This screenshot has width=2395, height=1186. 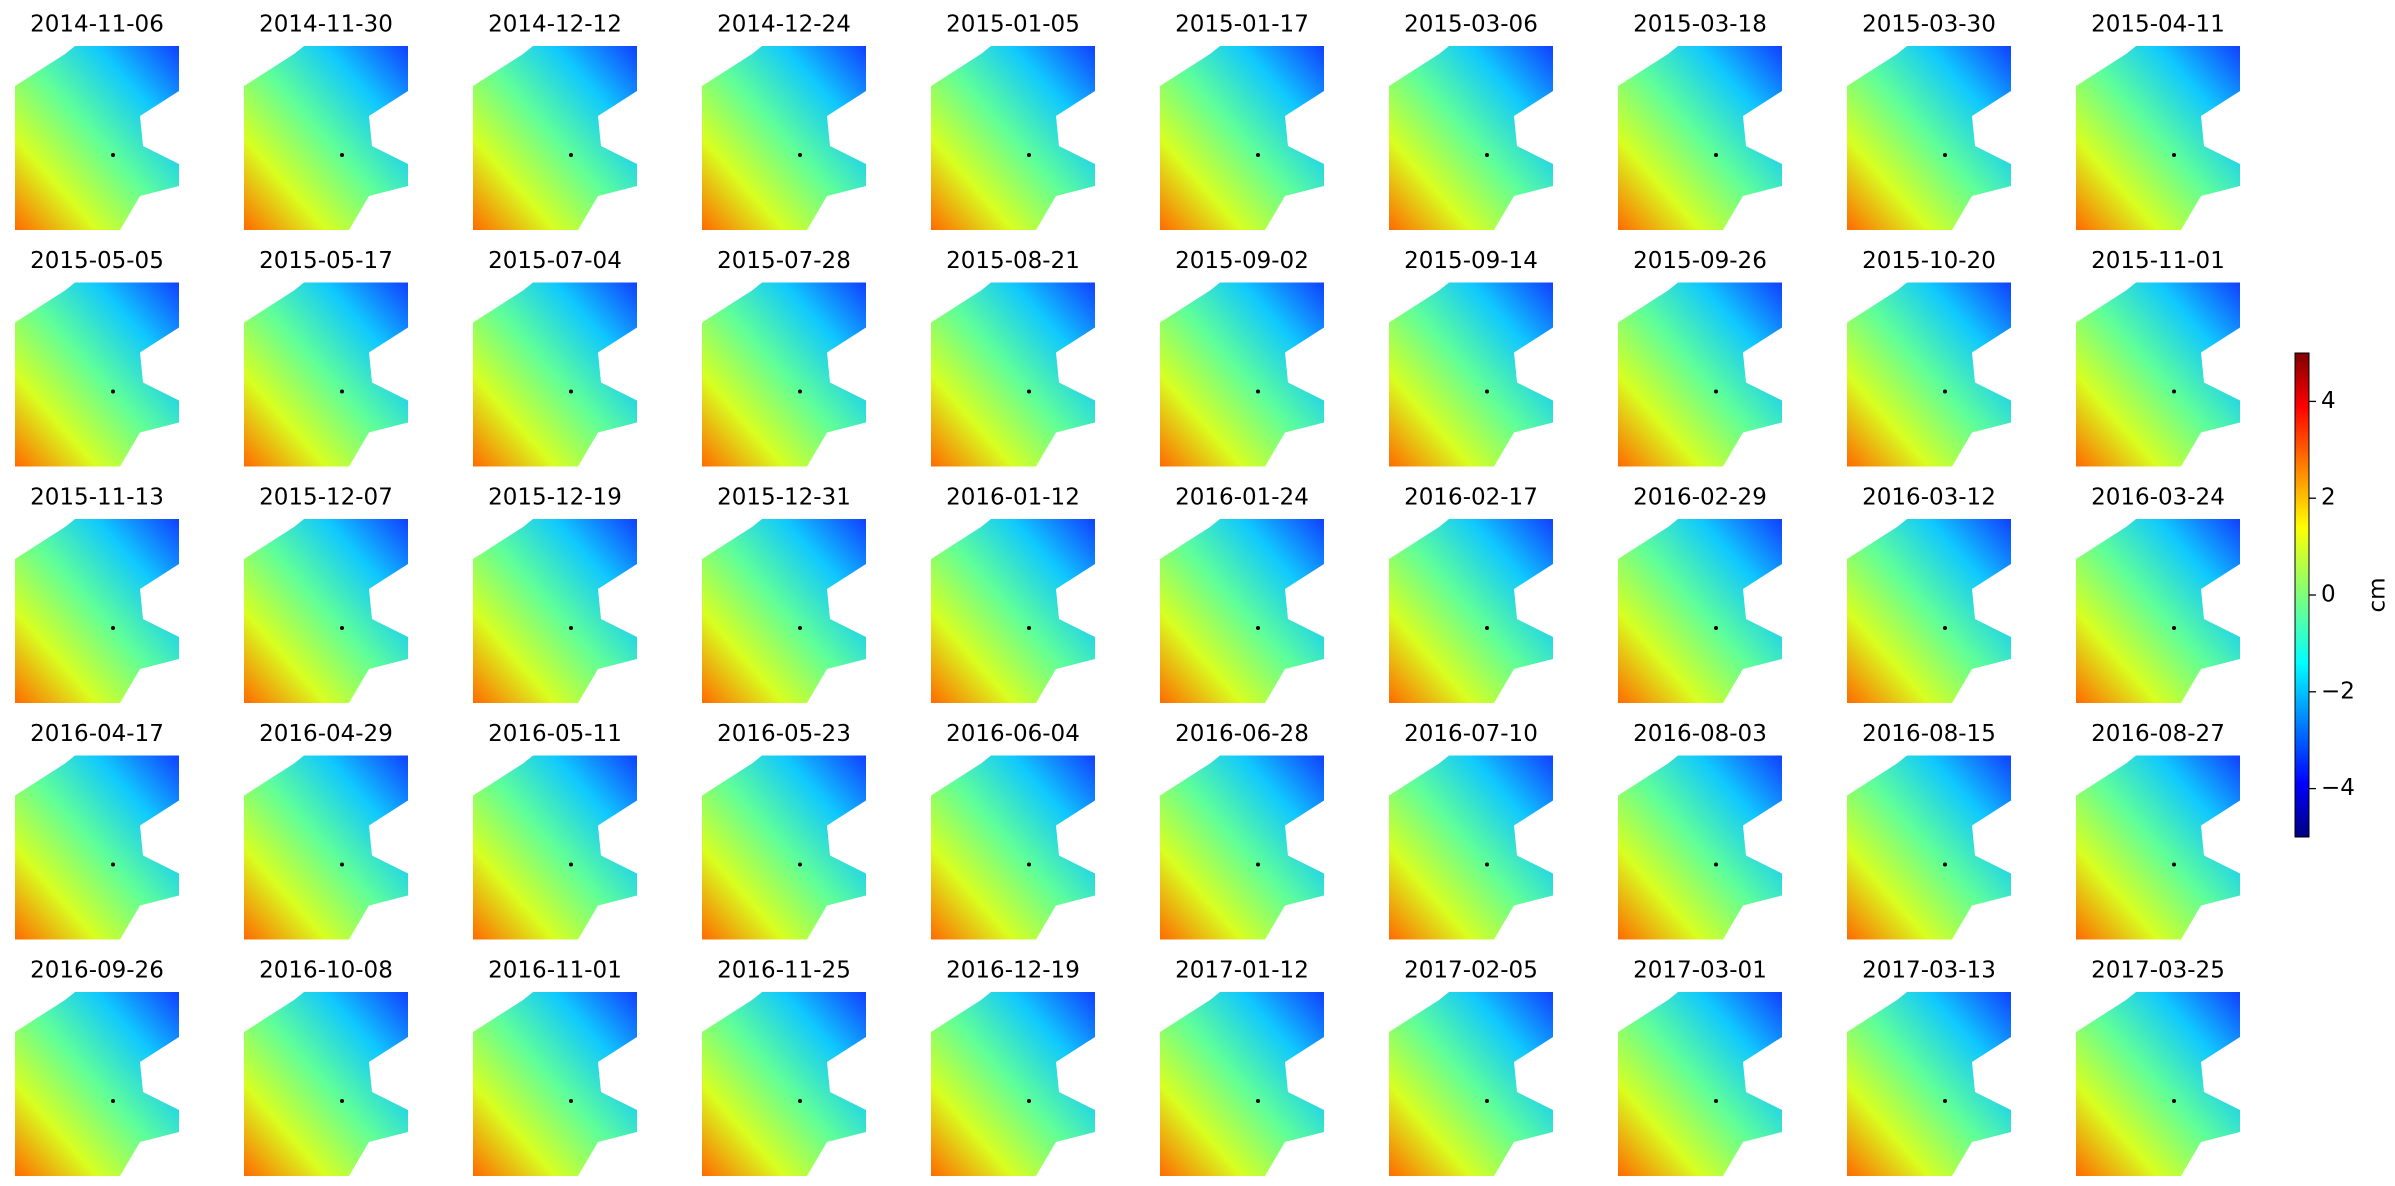 I want to click on panel-title: 2017-03-13, so click(x=1929, y=971).